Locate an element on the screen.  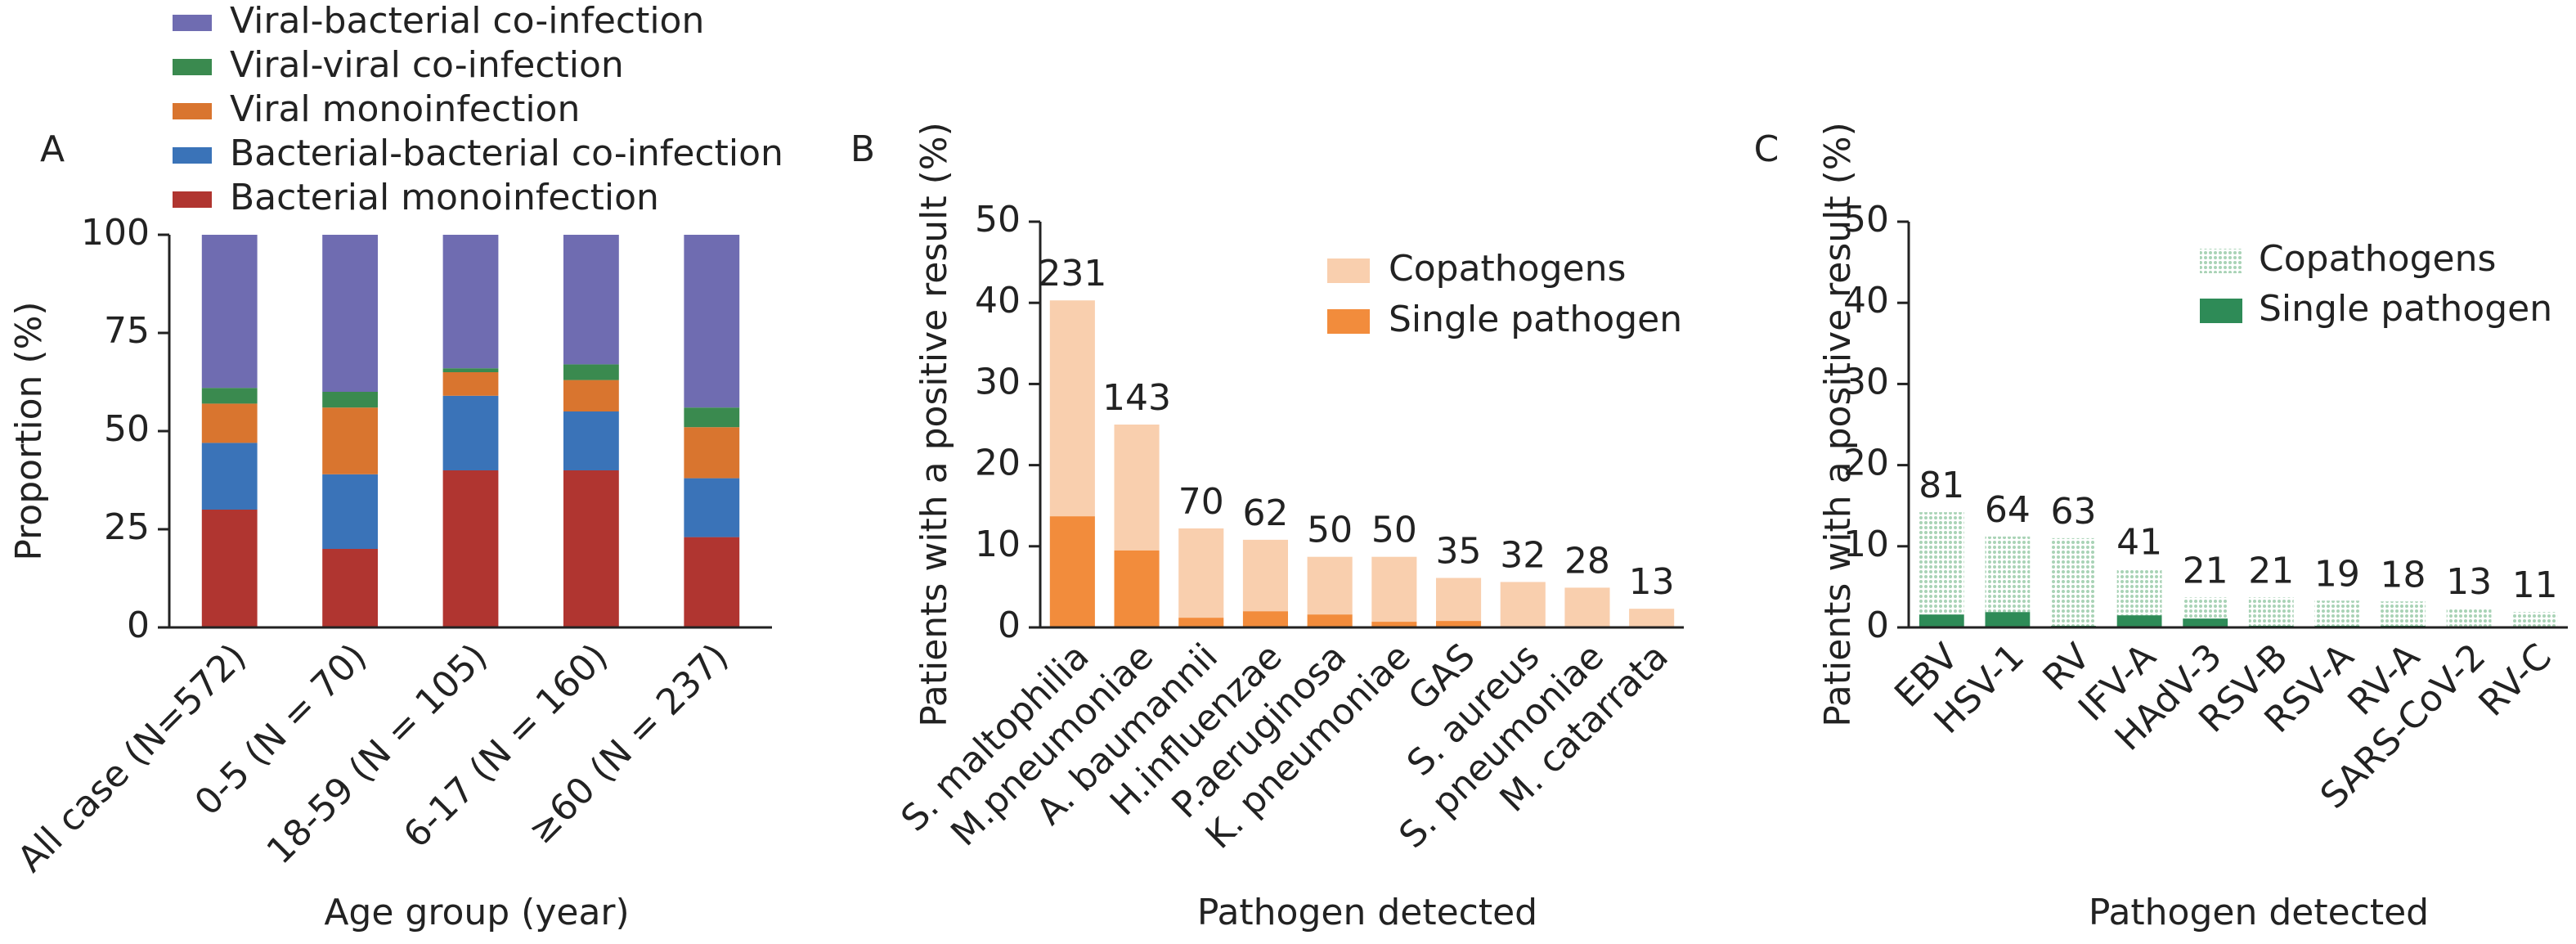
bar-label: 11 is located at coordinates (2535, 585).